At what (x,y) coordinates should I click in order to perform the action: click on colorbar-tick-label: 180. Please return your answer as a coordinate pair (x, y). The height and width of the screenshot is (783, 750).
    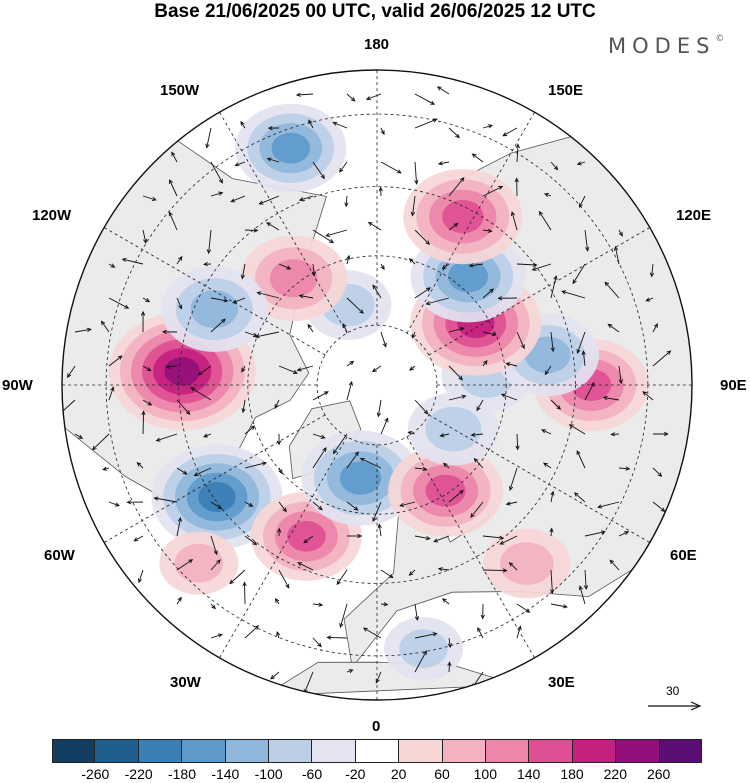
    Looking at the image, I should click on (572, 774).